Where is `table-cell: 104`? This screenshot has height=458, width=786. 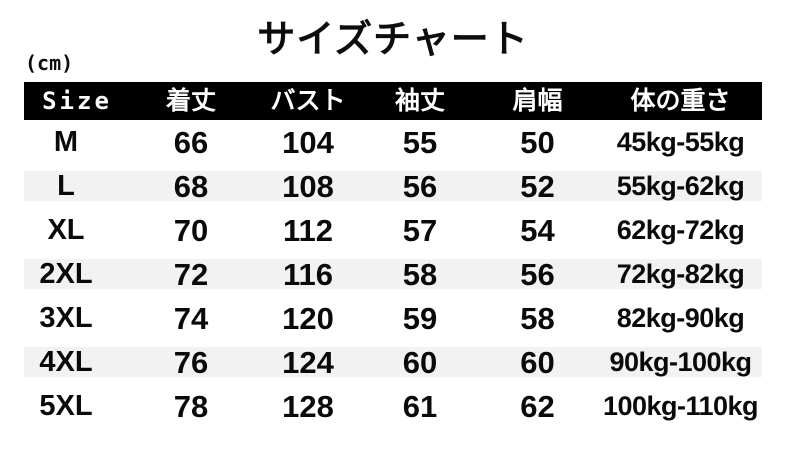
table-cell: 104 is located at coordinates (308, 142).